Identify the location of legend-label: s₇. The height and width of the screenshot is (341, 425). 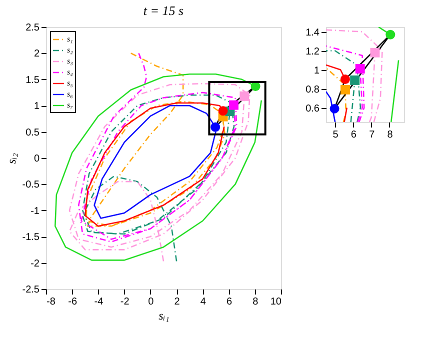
(70, 105).